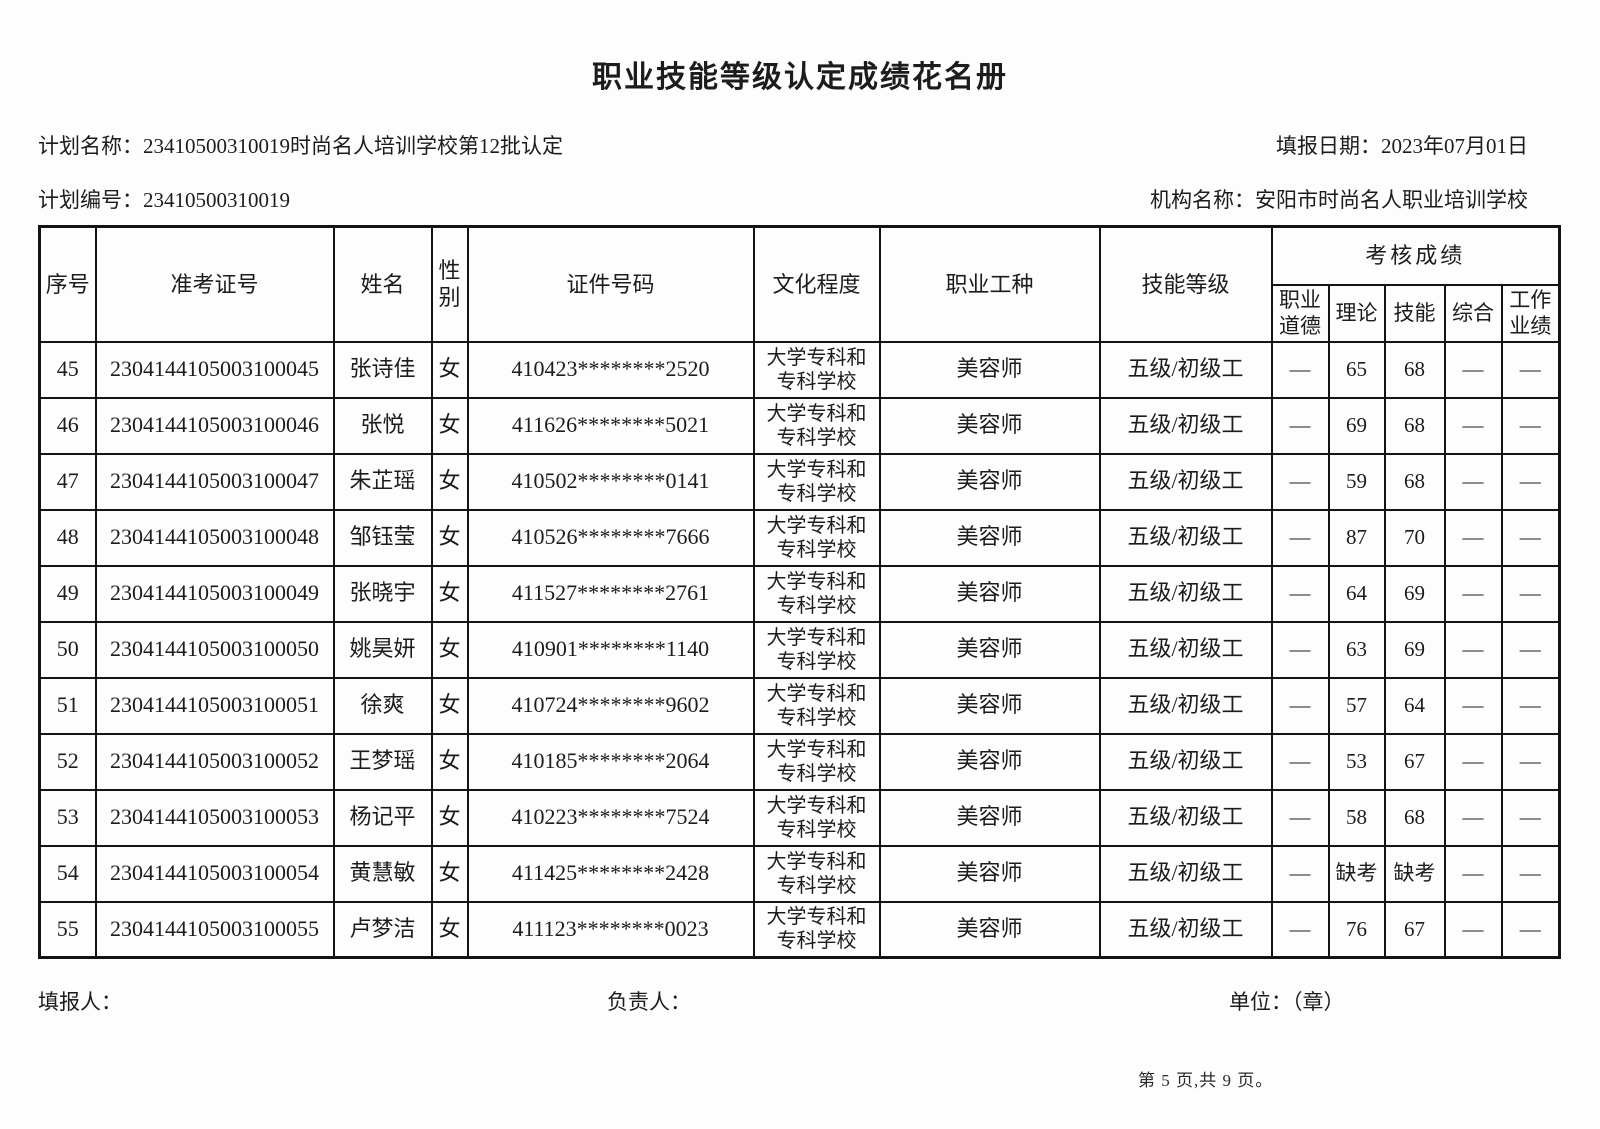  I want to click on header-row-top: 序号 准考证号 姓名 性别 证件号码 文化程度 职业工种 技能等级 考核成绩, so click(799, 284).